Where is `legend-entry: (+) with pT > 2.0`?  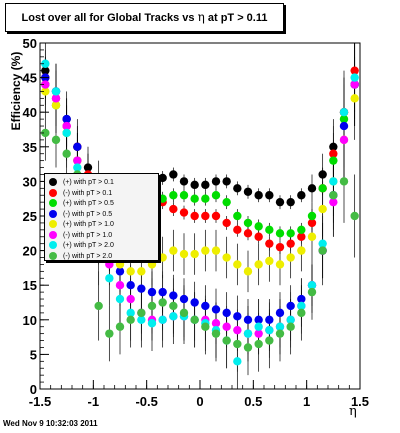 legend-entry: (+) with pT > 2.0 is located at coordinates (81, 245).